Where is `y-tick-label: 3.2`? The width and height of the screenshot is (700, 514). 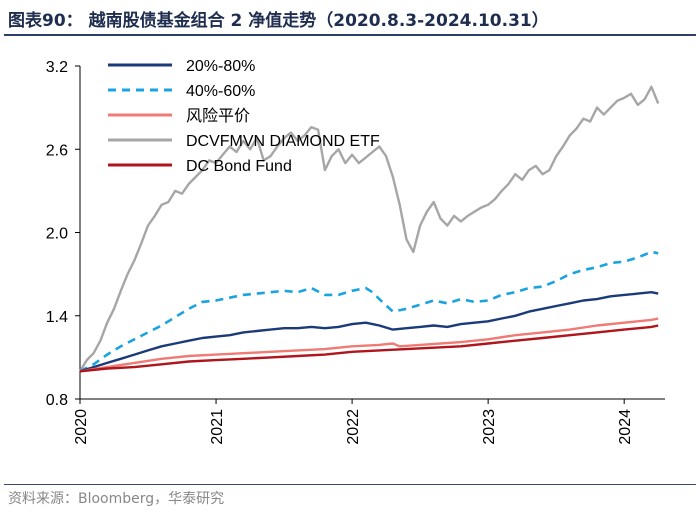 y-tick-label: 3.2 is located at coordinates (57, 67).